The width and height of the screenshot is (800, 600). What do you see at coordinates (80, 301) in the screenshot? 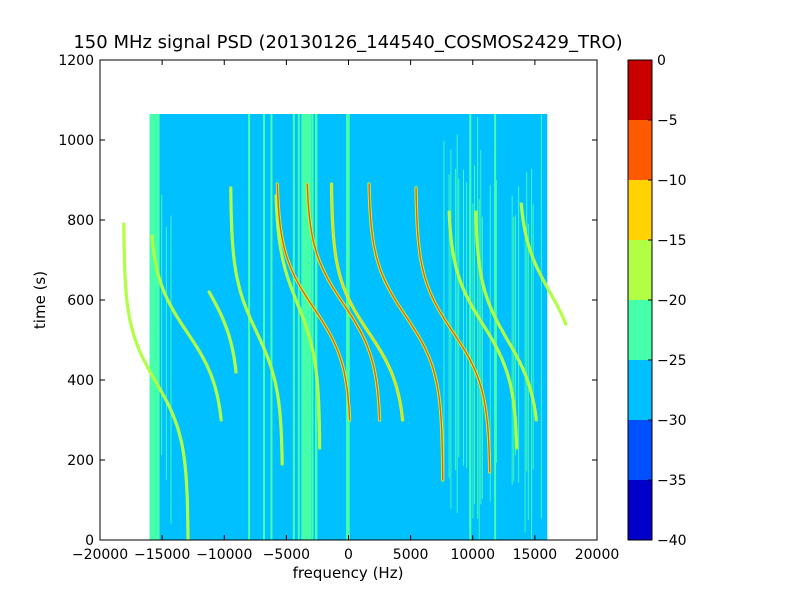
I see `y-tick-label: 600` at bounding box center [80, 301].